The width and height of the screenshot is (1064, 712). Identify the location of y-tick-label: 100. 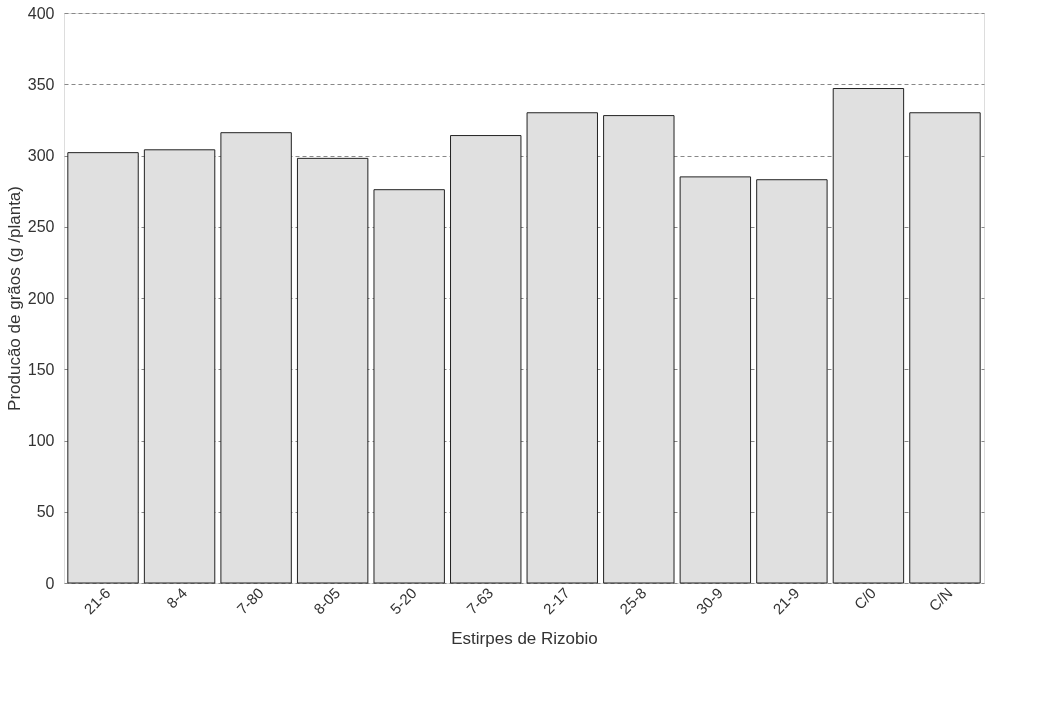
(41, 440).